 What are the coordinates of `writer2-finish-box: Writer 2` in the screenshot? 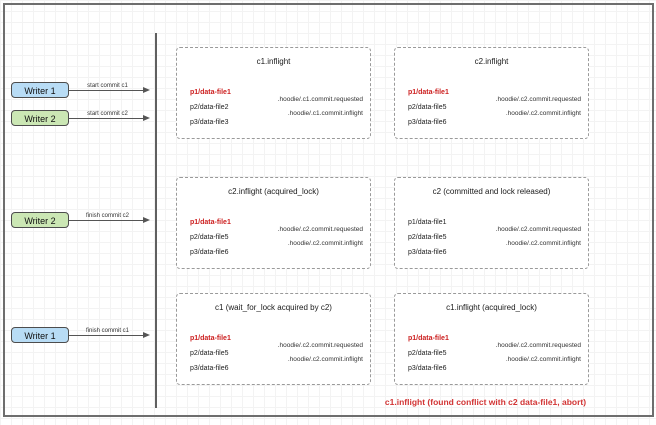 It's located at (40, 220).